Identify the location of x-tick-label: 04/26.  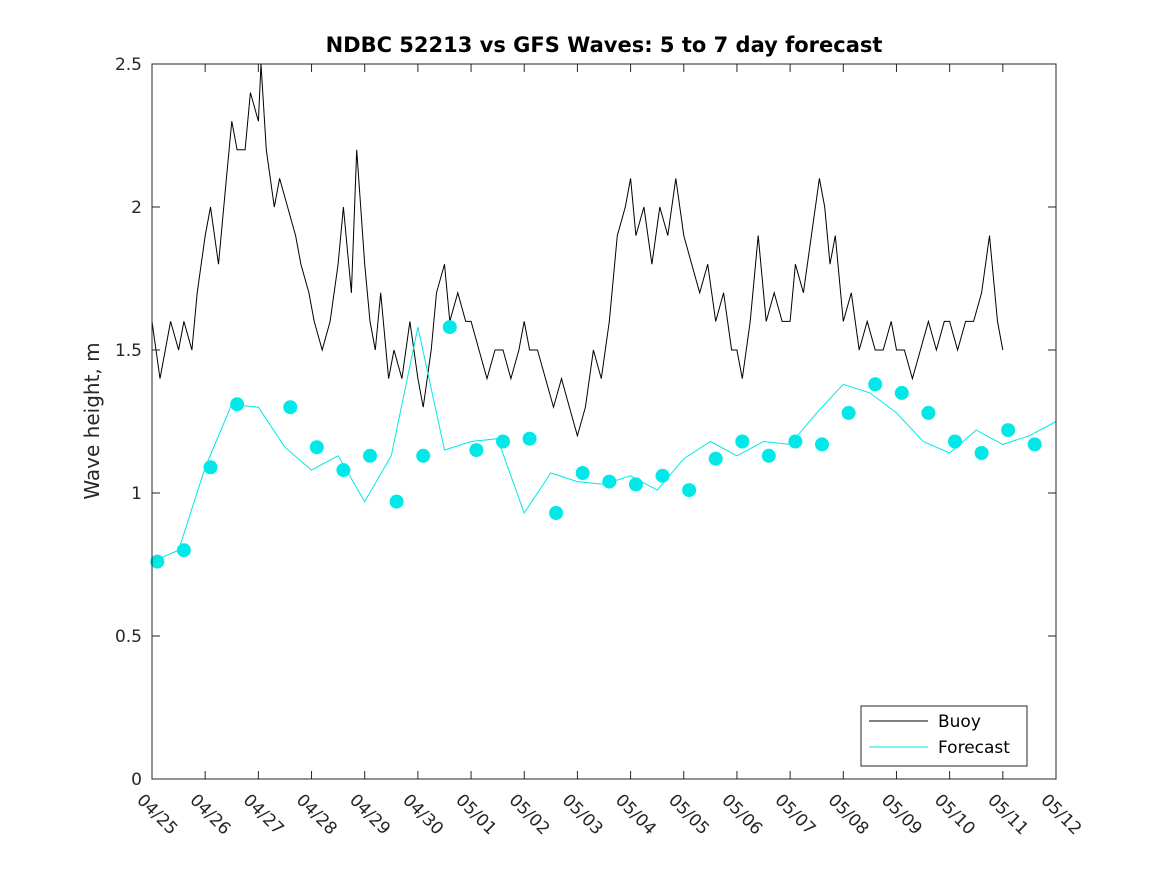
(210, 814).